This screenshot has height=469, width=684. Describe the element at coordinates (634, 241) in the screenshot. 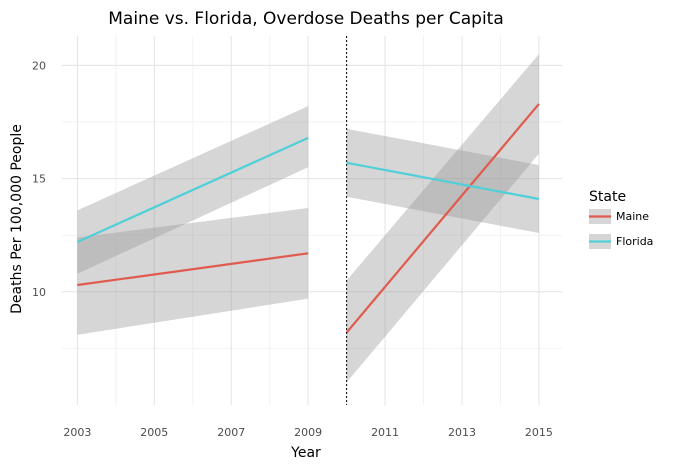

I see `legend-label-florida: Florida` at that location.